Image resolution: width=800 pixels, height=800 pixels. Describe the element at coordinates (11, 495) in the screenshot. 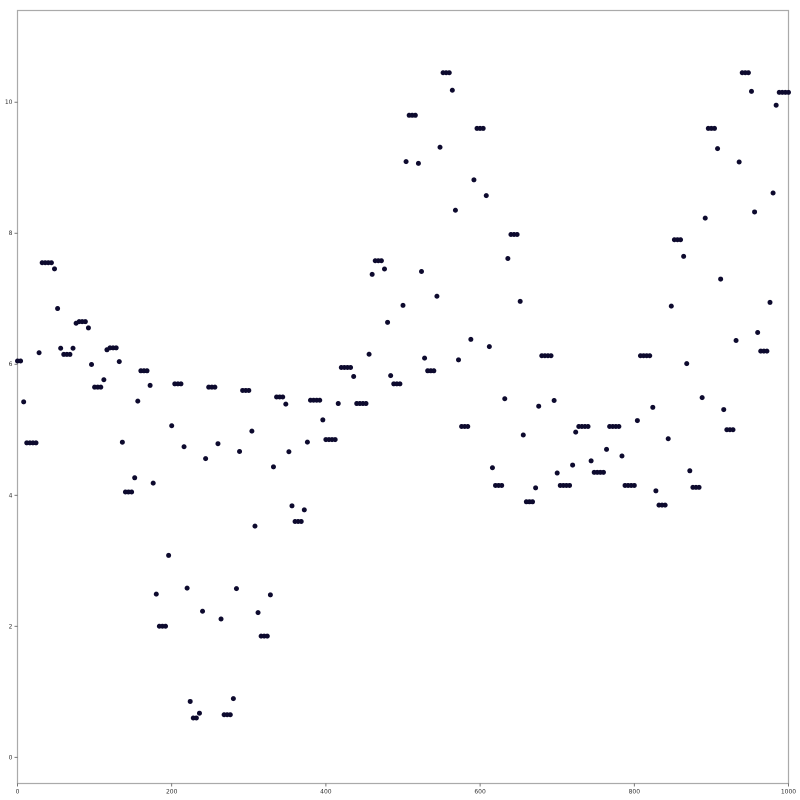

I see `y-tick-label: 4` at that location.